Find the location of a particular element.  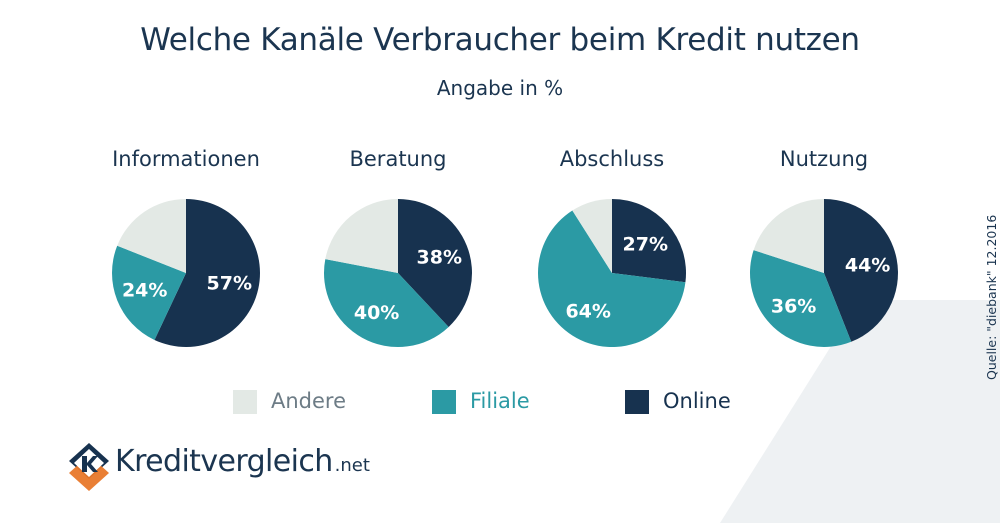

pie-slice-beratung-filiale is located at coordinates (386, 303).